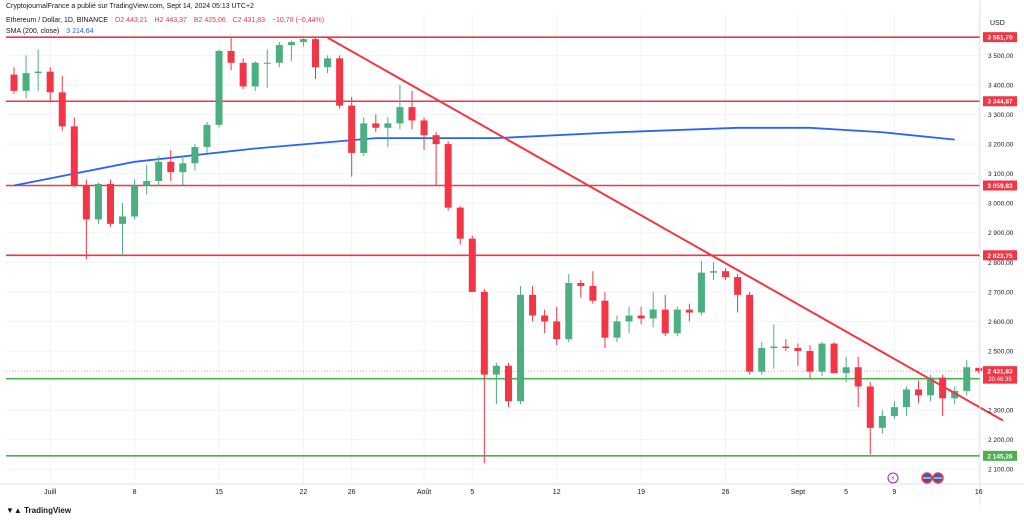  I want to click on event-icons: ⚡, so click(915, 478).